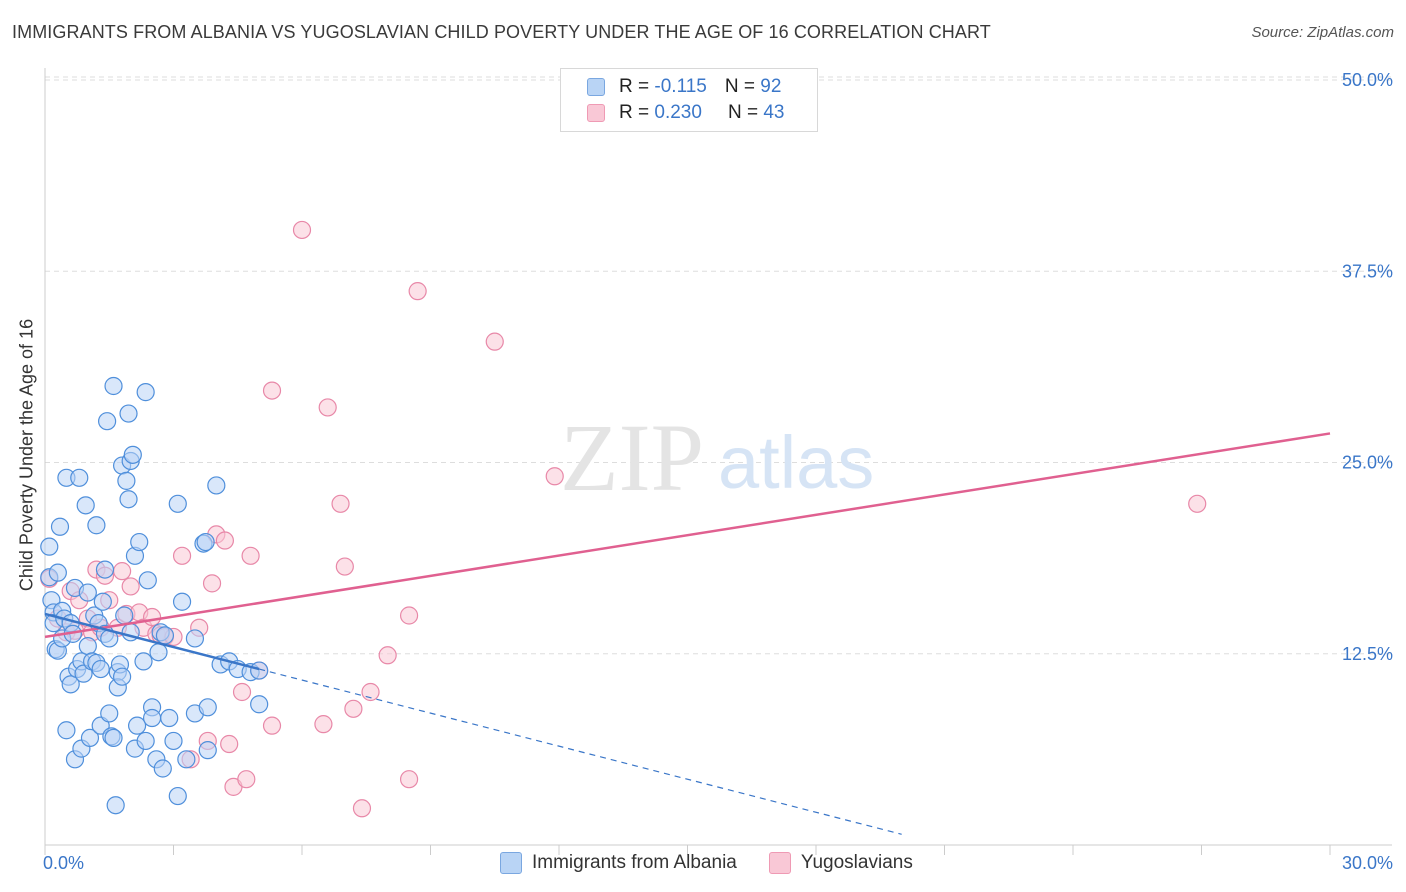 This screenshot has height=892, width=1406. Describe the element at coordinates (856, 862) in the screenshot. I see `legend-label-yugoslavians: Yugoslavians` at that location.